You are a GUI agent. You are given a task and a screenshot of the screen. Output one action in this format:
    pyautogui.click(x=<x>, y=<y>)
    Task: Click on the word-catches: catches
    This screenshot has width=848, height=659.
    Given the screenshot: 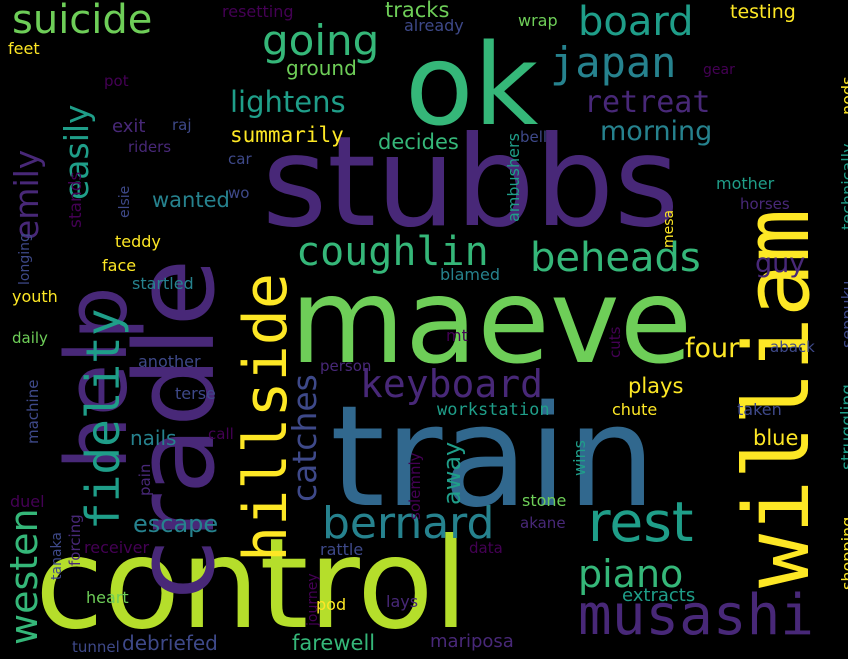 What is the action you would take?
    pyautogui.click(x=304, y=438)
    